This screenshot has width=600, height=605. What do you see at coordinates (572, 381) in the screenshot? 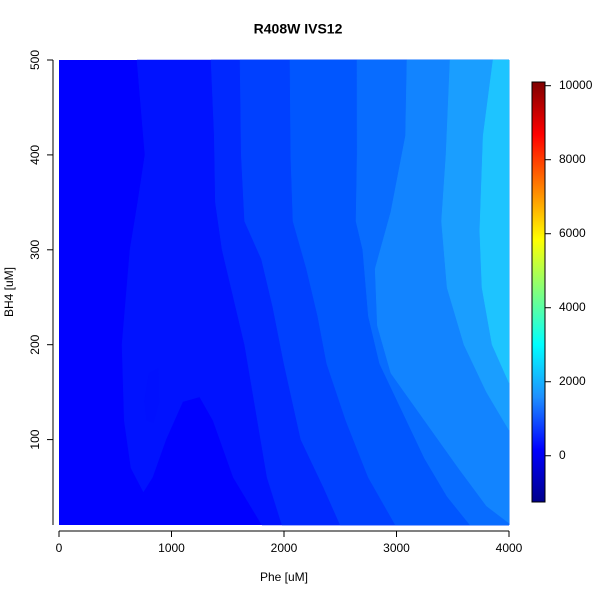
I see `colorbar-tick-label: 2000` at bounding box center [572, 381].